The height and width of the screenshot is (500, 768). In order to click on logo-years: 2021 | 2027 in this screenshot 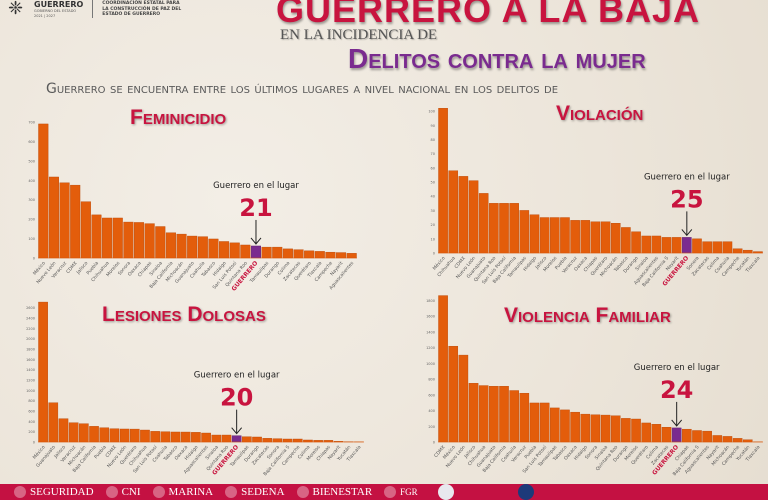, I will do `click(45, 16)`.